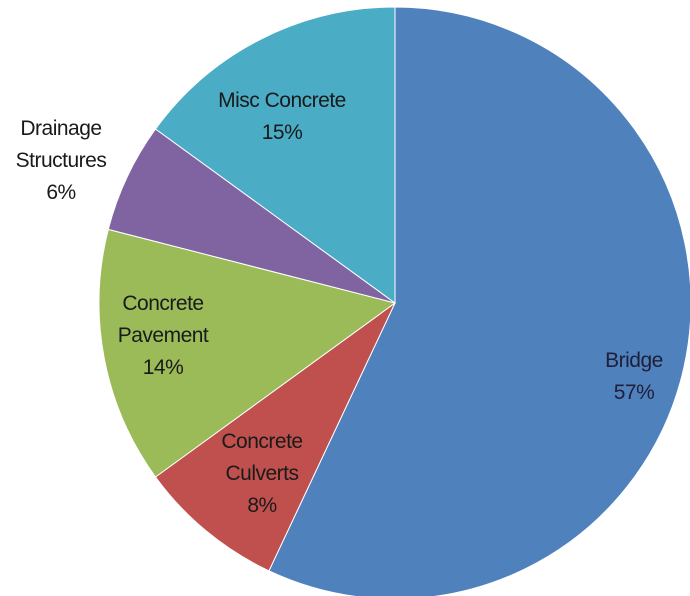  What do you see at coordinates (282, 100) in the screenshot?
I see `data-label-name: Misc Concrete` at bounding box center [282, 100].